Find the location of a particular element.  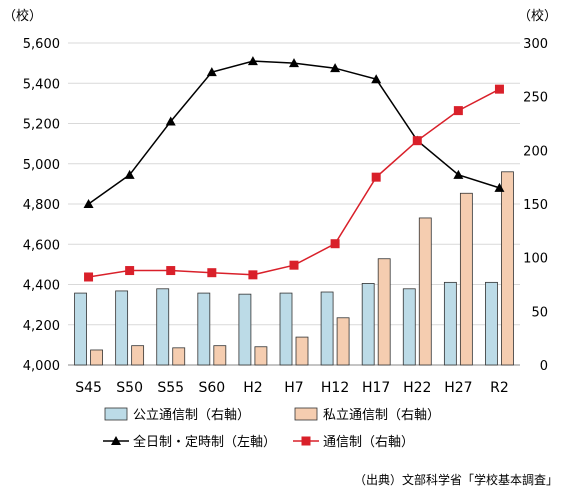

left-axis-tick-label: 5,200 is located at coordinates (41, 125).